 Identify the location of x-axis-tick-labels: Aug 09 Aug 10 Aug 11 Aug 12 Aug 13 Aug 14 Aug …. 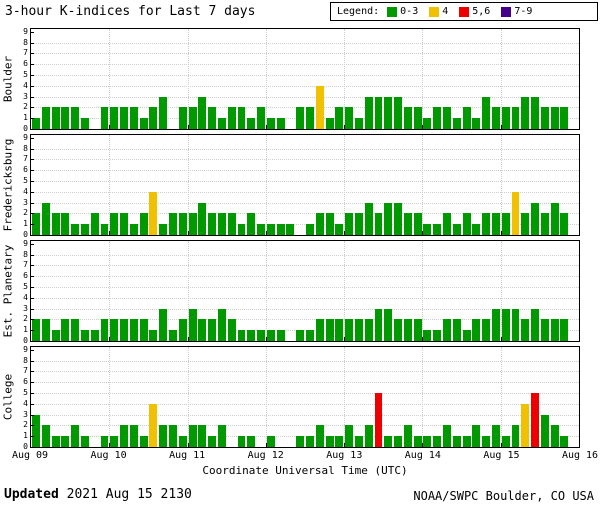
(300, 456).